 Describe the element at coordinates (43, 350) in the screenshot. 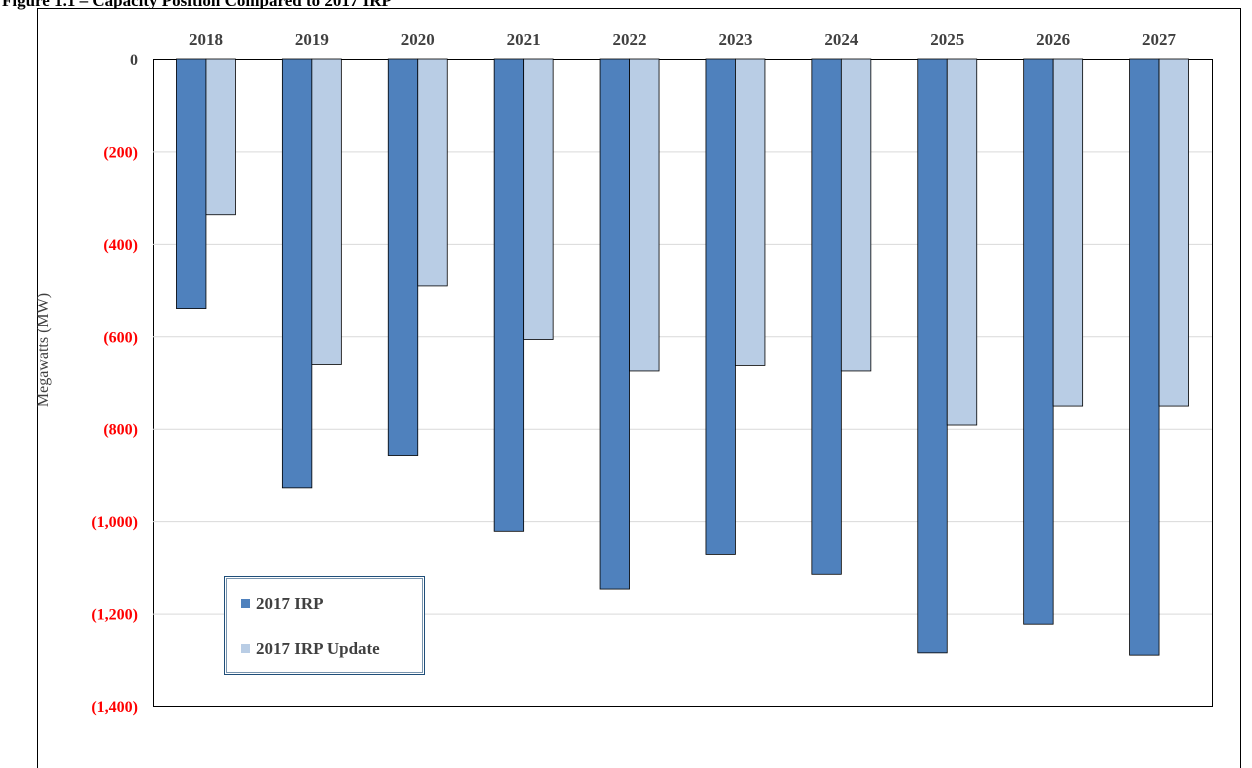

I see `y-axis-title: Megawatts (MW)` at that location.